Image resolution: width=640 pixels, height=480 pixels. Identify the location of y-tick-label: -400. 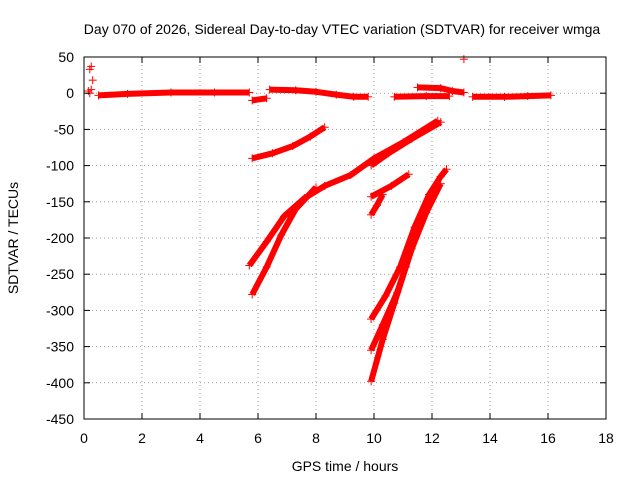
(60, 383).